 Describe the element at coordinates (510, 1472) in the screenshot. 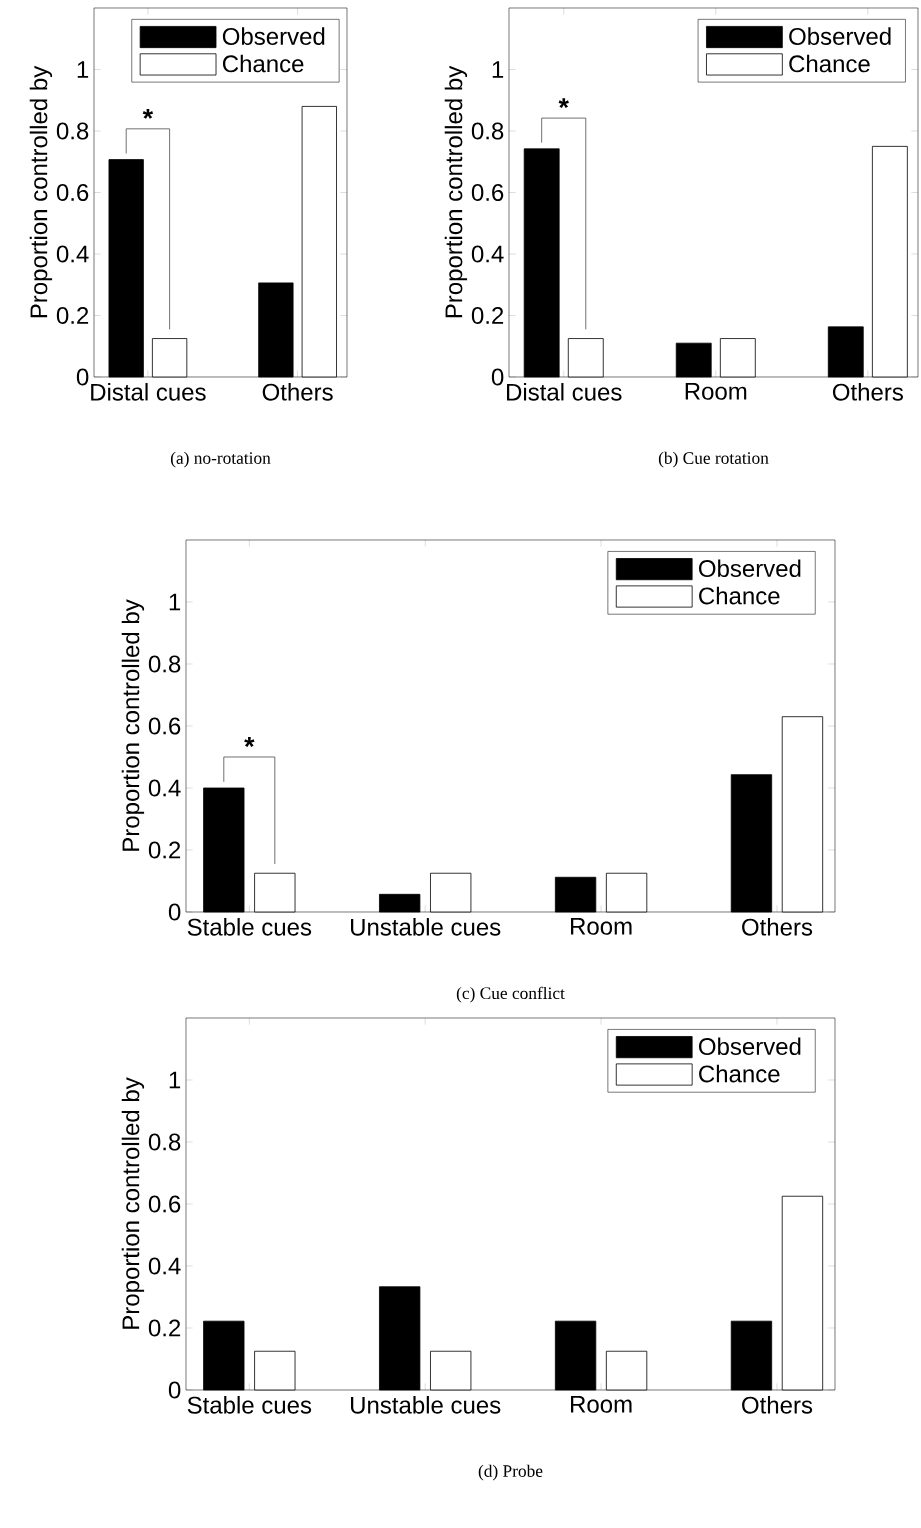

I see `text: (d) Probe` at that location.